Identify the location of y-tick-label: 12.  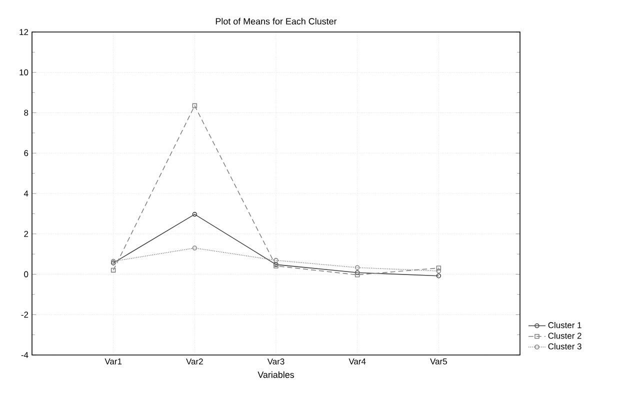
(24, 32).